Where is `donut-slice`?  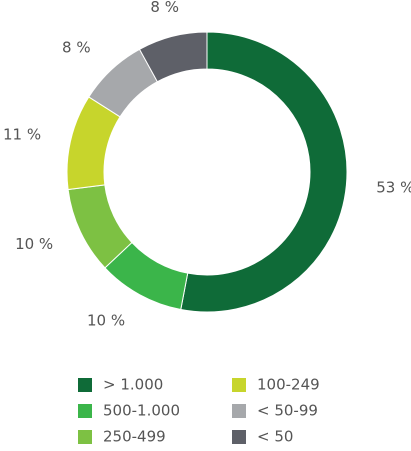
donut-slice is located at coordinates (173, 57).